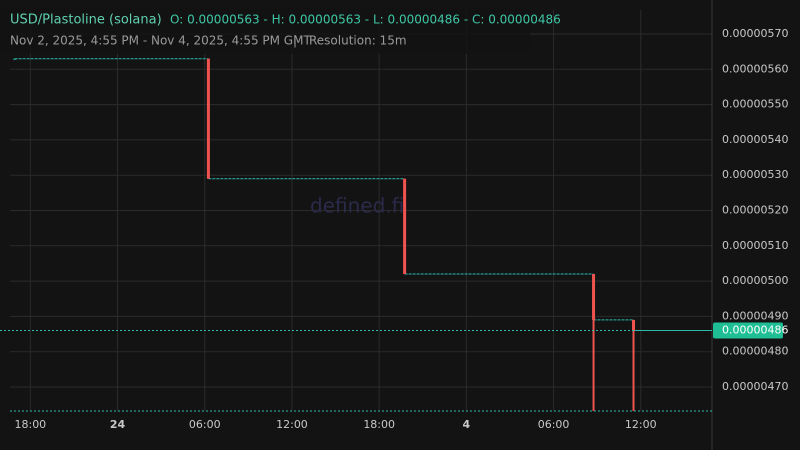 The height and width of the screenshot is (450, 800). Describe the element at coordinates (265, 31) in the screenshot. I see `legend-bg` at that location.